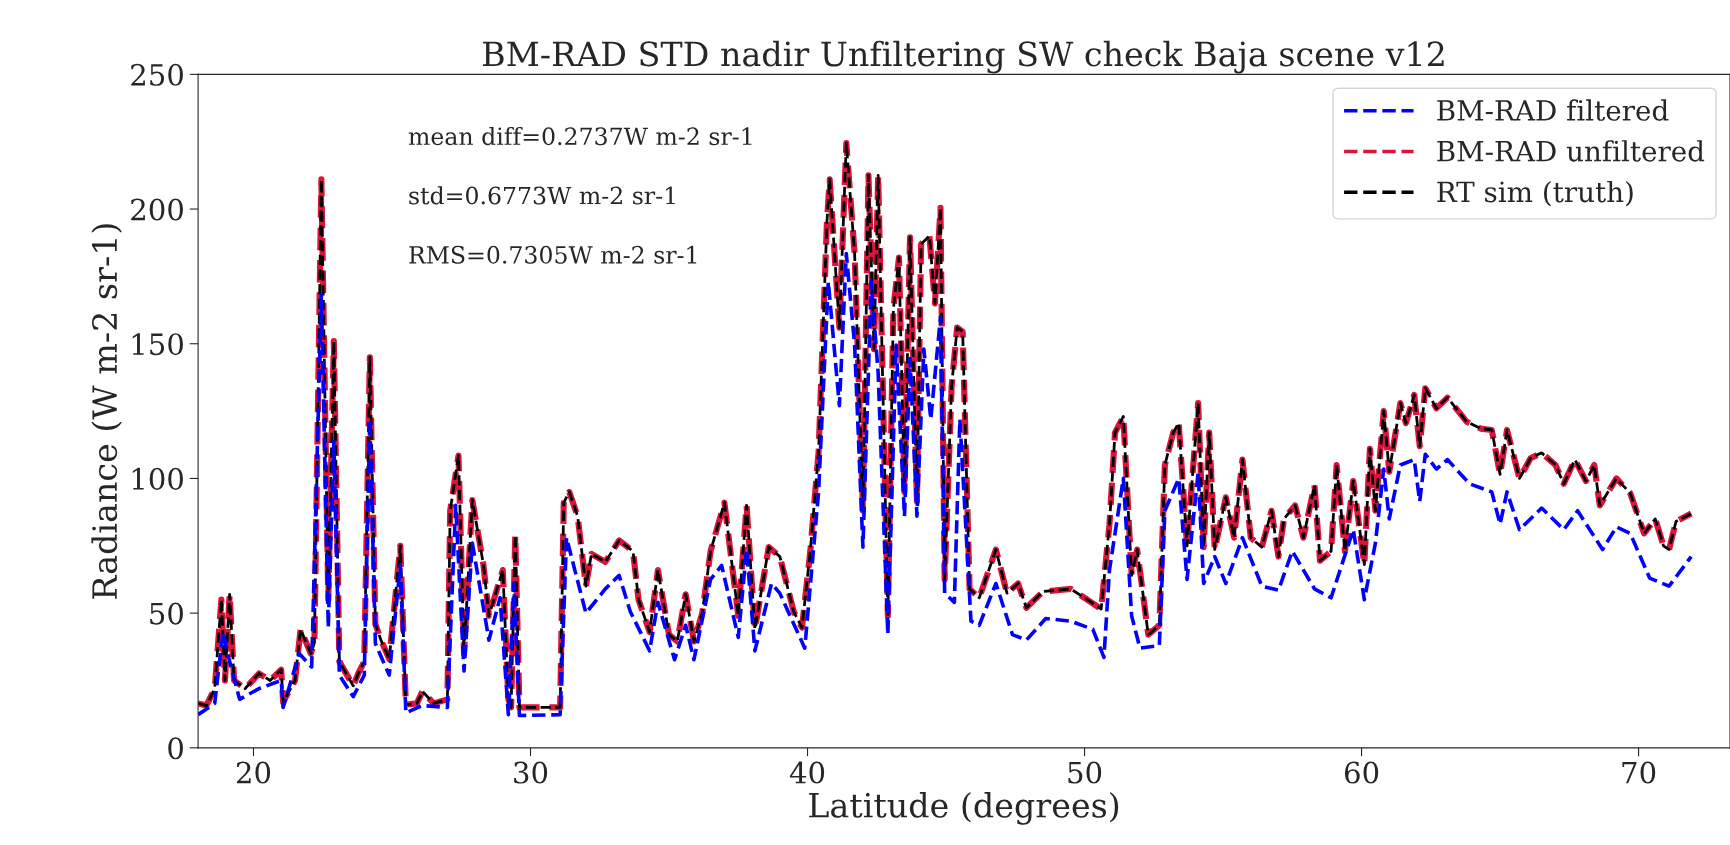 The width and height of the screenshot is (1730, 845). Describe the element at coordinates (157, 74) in the screenshot. I see `y-tick-label: 250` at that location.